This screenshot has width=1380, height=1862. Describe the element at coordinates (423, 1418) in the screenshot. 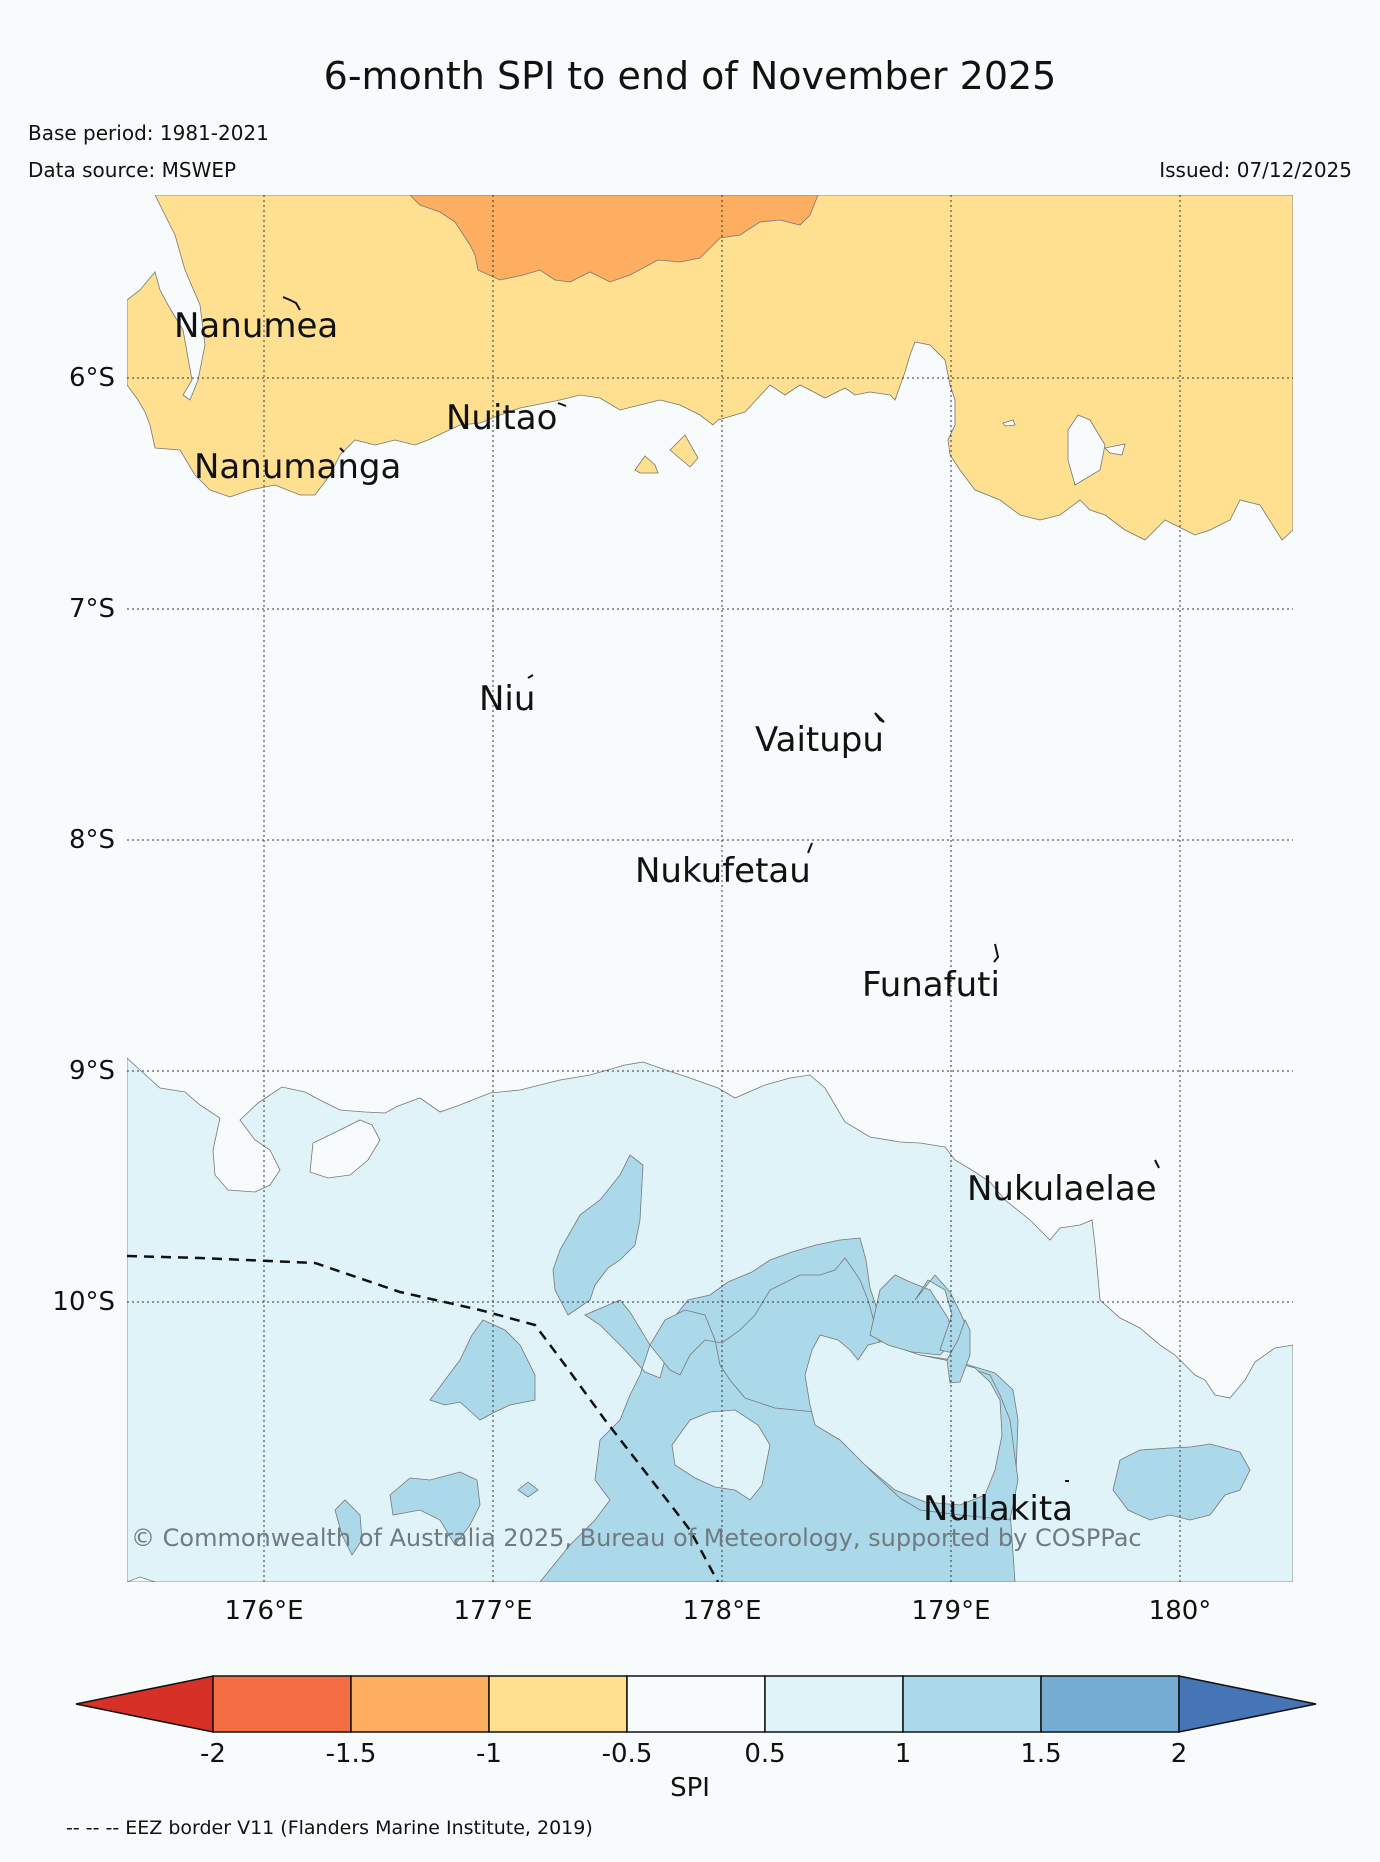

I see `eez-border` at that location.